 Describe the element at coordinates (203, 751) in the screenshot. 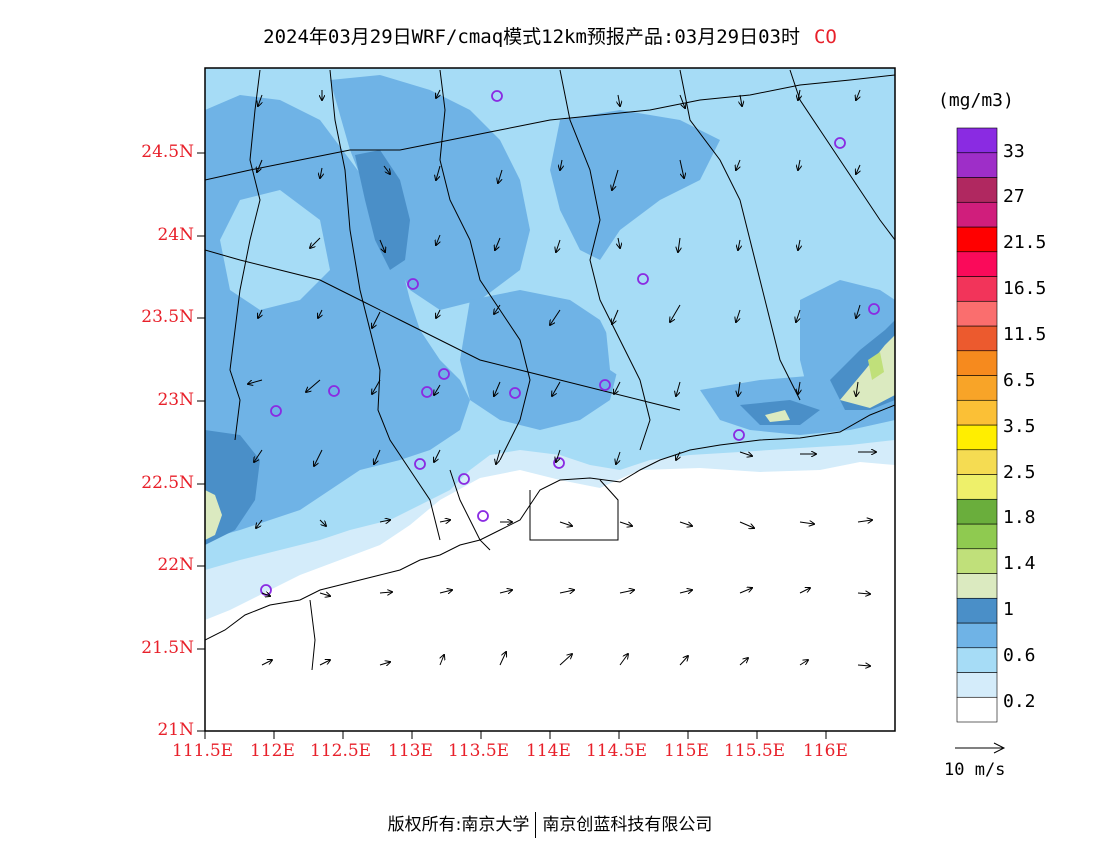

I see `x-tick-label: 111.5E` at that location.